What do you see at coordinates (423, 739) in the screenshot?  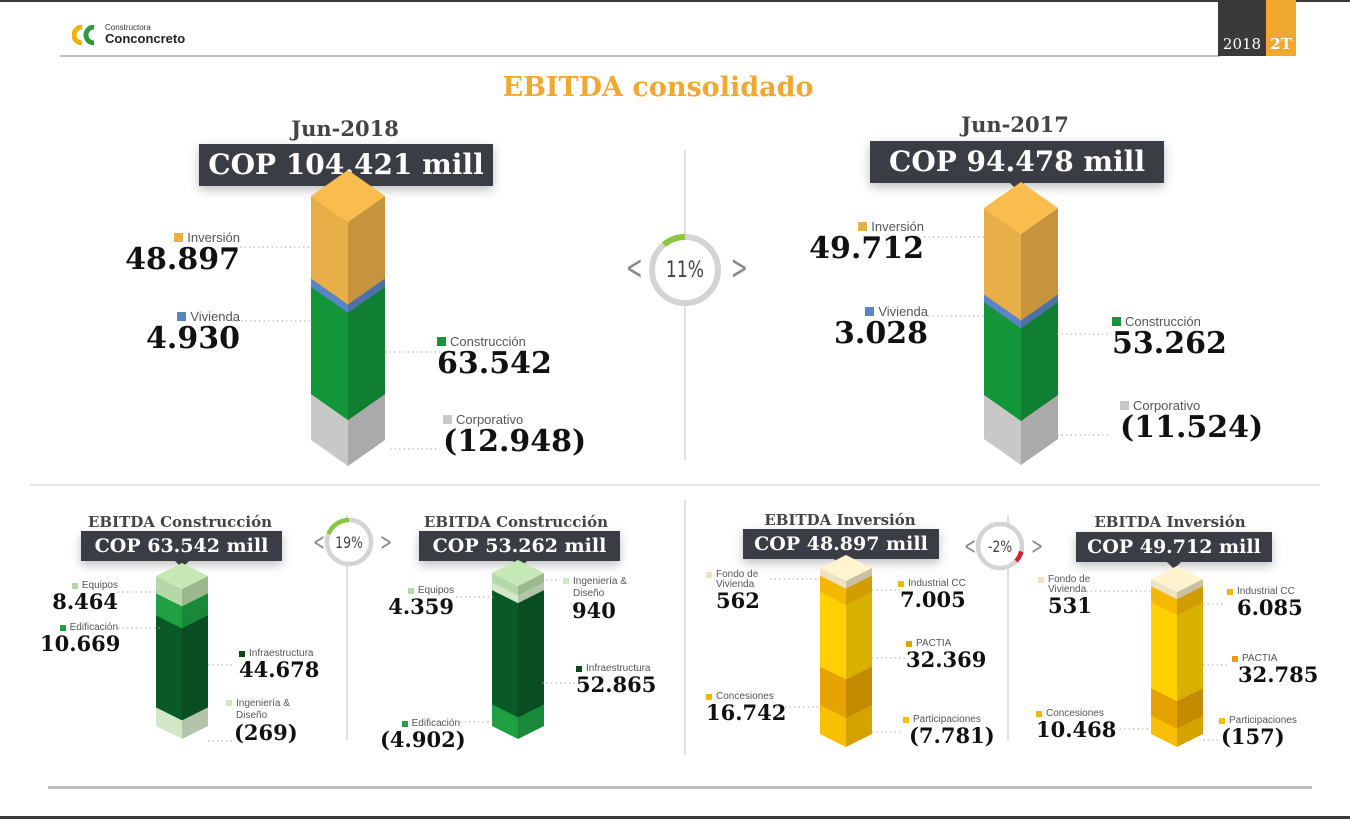 I see `category-value: (4.902)` at bounding box center [423, 739].